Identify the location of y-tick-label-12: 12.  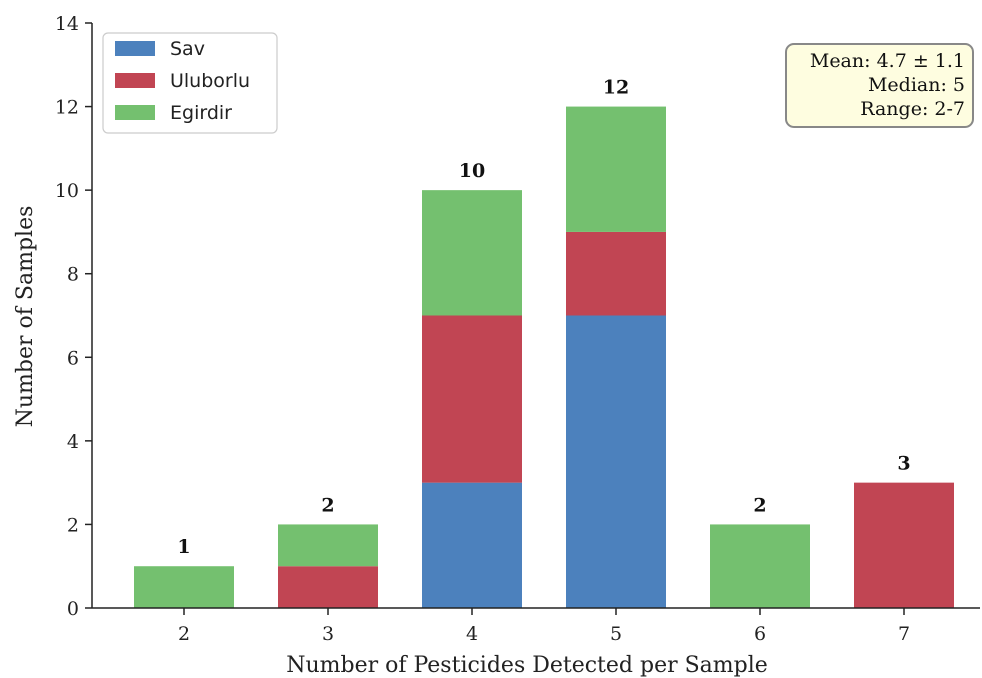
(67, 108).